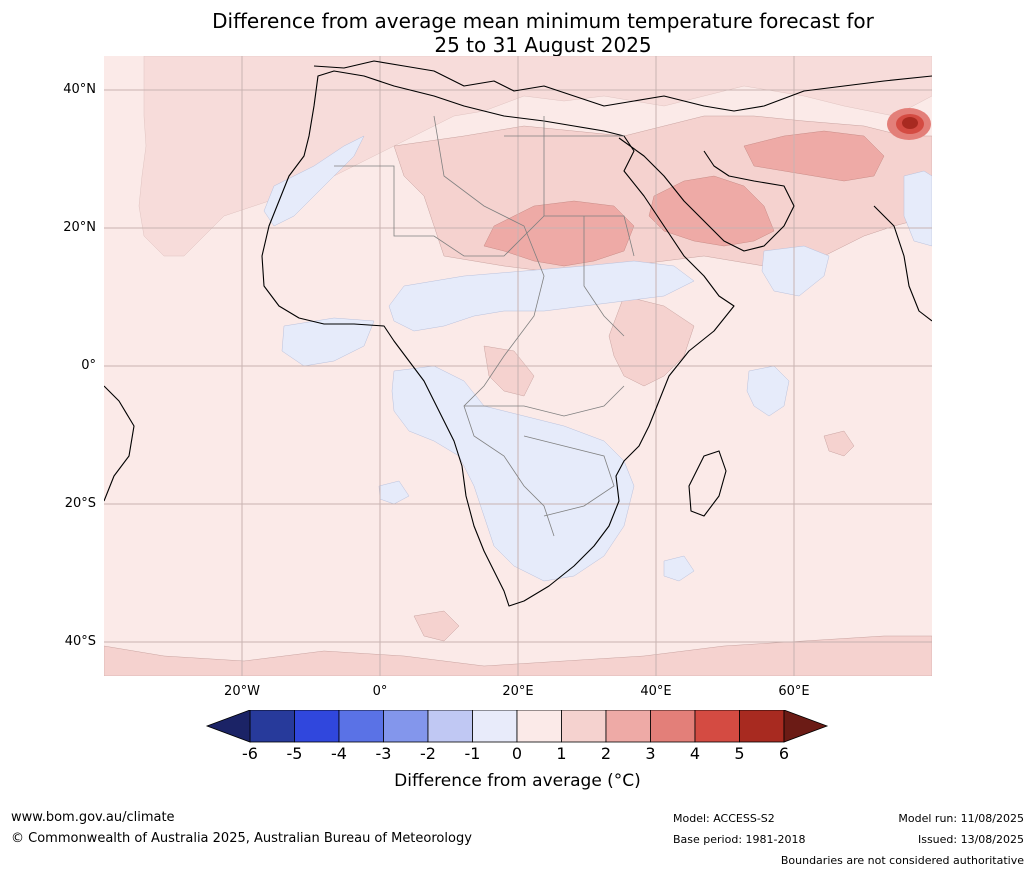  I want to click on base-period-text: Base period: 1981-2018, so click(739, 839).